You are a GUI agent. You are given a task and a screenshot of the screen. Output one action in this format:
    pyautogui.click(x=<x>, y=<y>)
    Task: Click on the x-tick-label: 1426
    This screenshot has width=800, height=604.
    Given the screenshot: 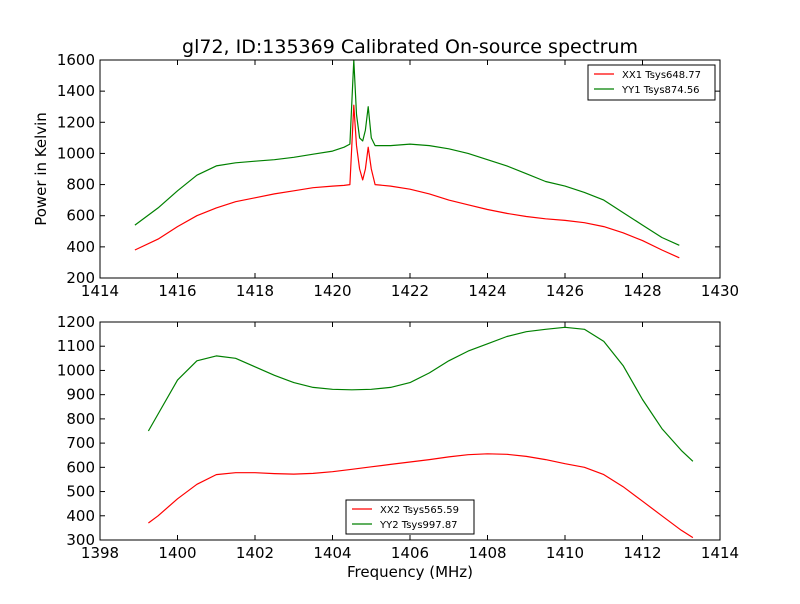 What is the action you would take?
    pyautogui.click(x=565, y=291)
    